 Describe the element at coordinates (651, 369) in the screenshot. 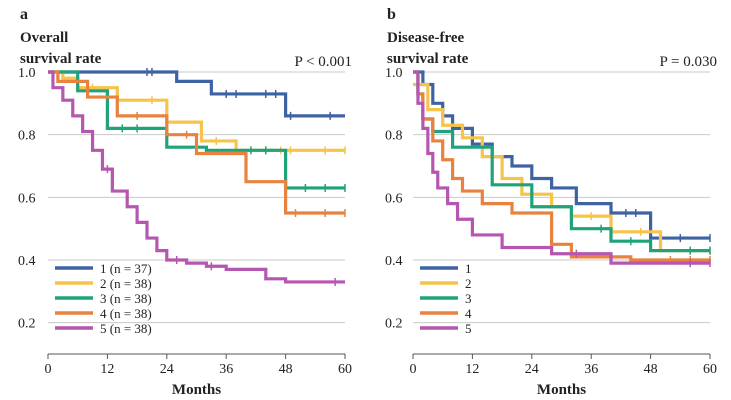

I see `panel-b-xtick-label: 48` at that location.